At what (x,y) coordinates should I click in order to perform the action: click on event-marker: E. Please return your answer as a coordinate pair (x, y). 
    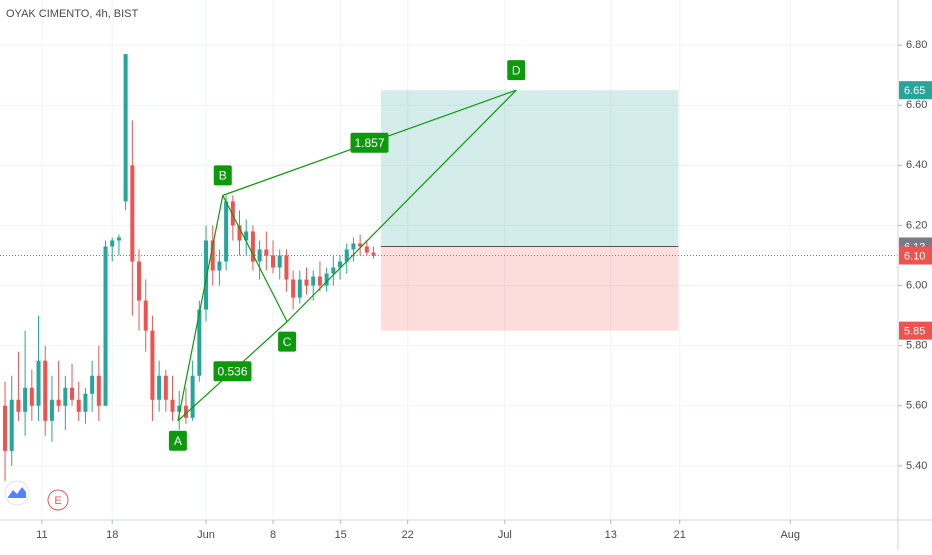
    Looking at the image, I should click on (58, 500).